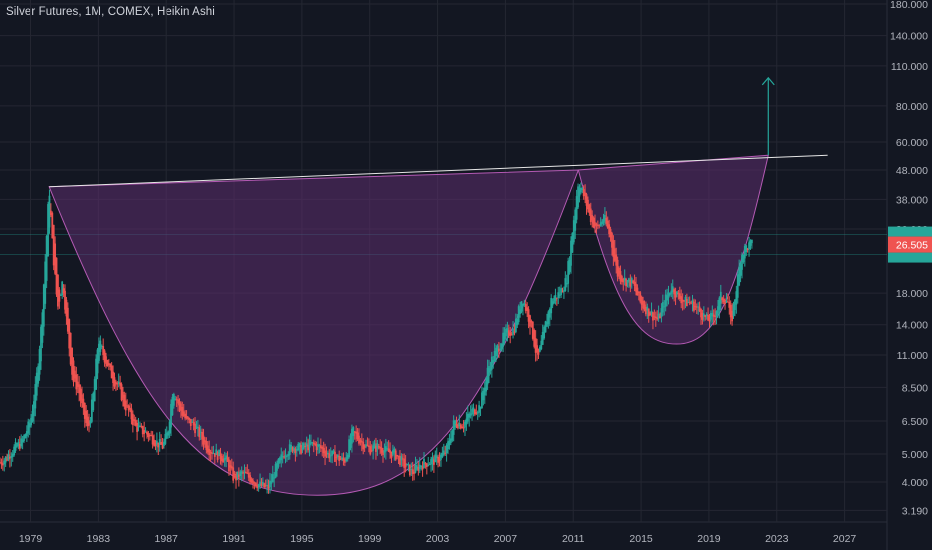 This screenshot has height=550, width=932. Describe the element at coordinates (910, 231) in the screenshot. I see `high-price-tag` at that location.